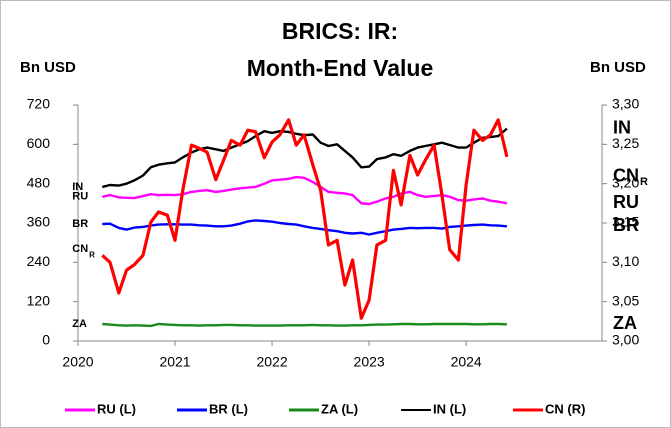  I want to click on series-label-left: IN, so click(77, 187).